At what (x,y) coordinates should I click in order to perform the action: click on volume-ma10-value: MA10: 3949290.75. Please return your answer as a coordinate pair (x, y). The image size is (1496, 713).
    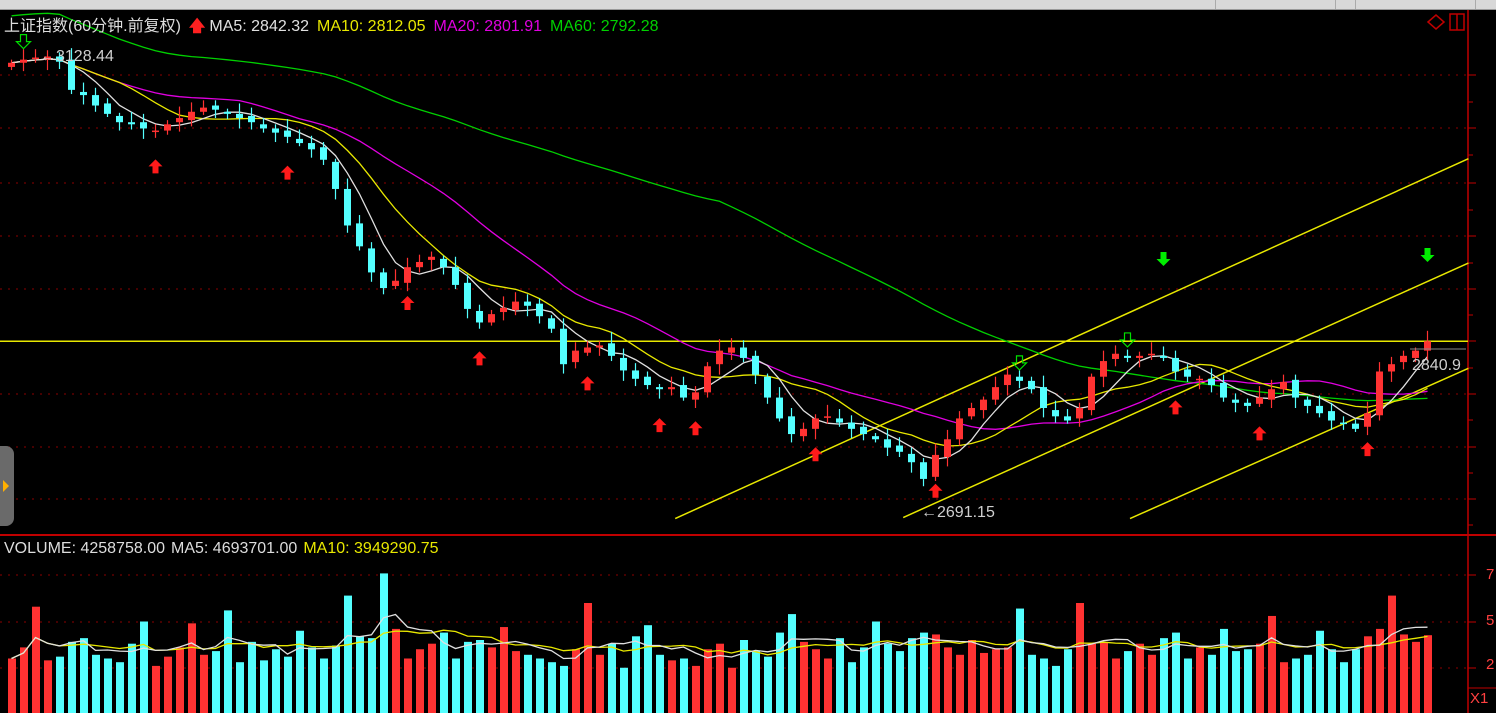
    Looking at the image, I should click on (371, 548).